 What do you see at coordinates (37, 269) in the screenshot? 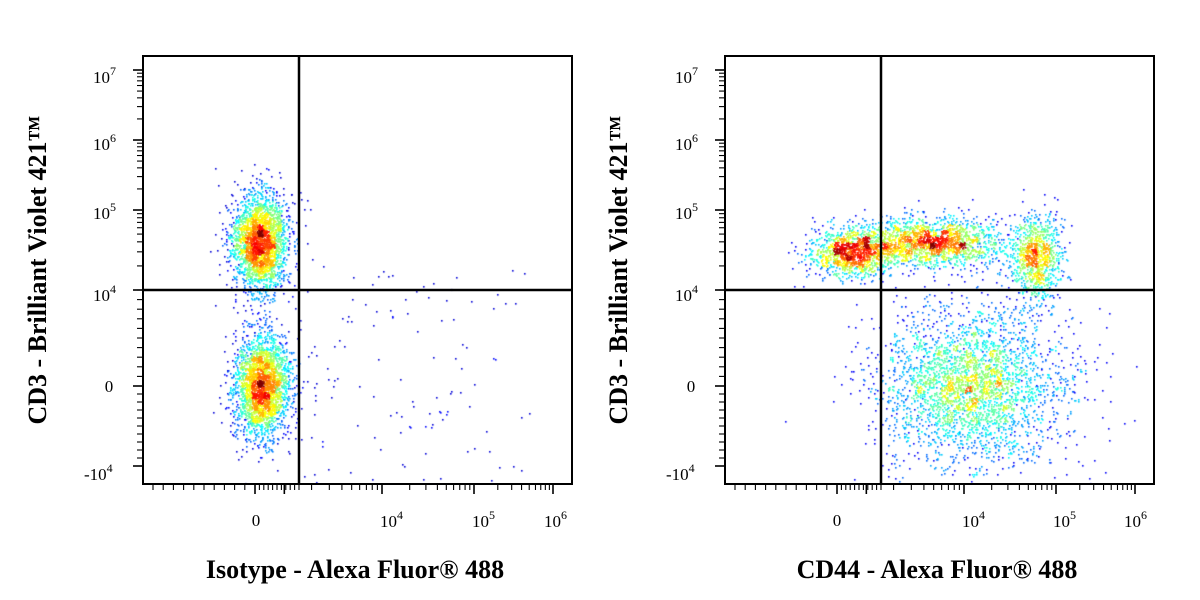
I see `y-axis-label-1: CD3 - Brilliant Violet 421™` at bounding box center [37, 269].